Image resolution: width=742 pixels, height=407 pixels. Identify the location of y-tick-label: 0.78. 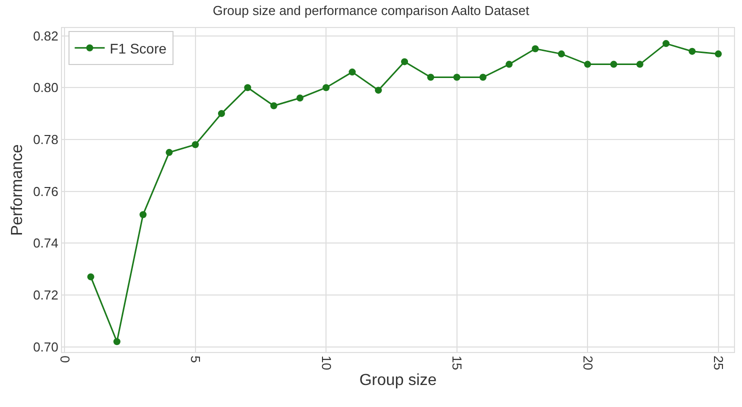
(45, 140).